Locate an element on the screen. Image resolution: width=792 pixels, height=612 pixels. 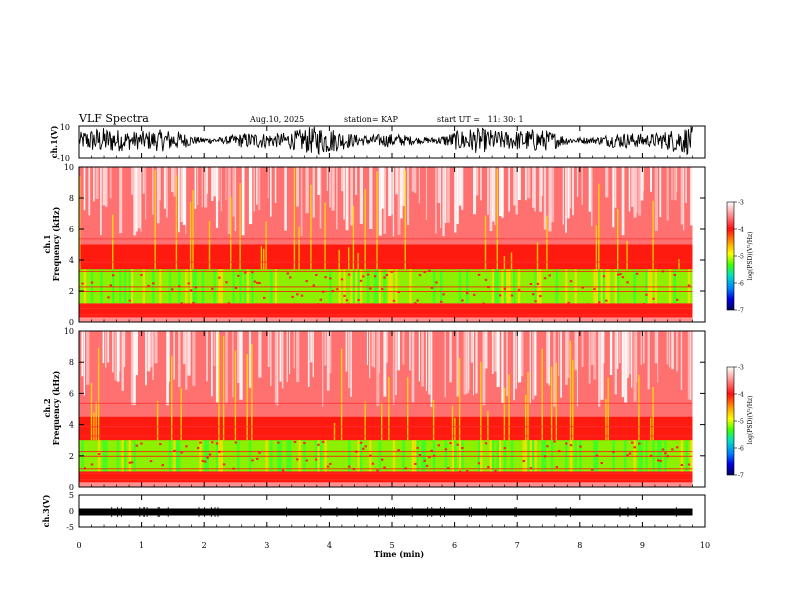
colorbar-tick-label: -6 is located at coordinates (741, 449).